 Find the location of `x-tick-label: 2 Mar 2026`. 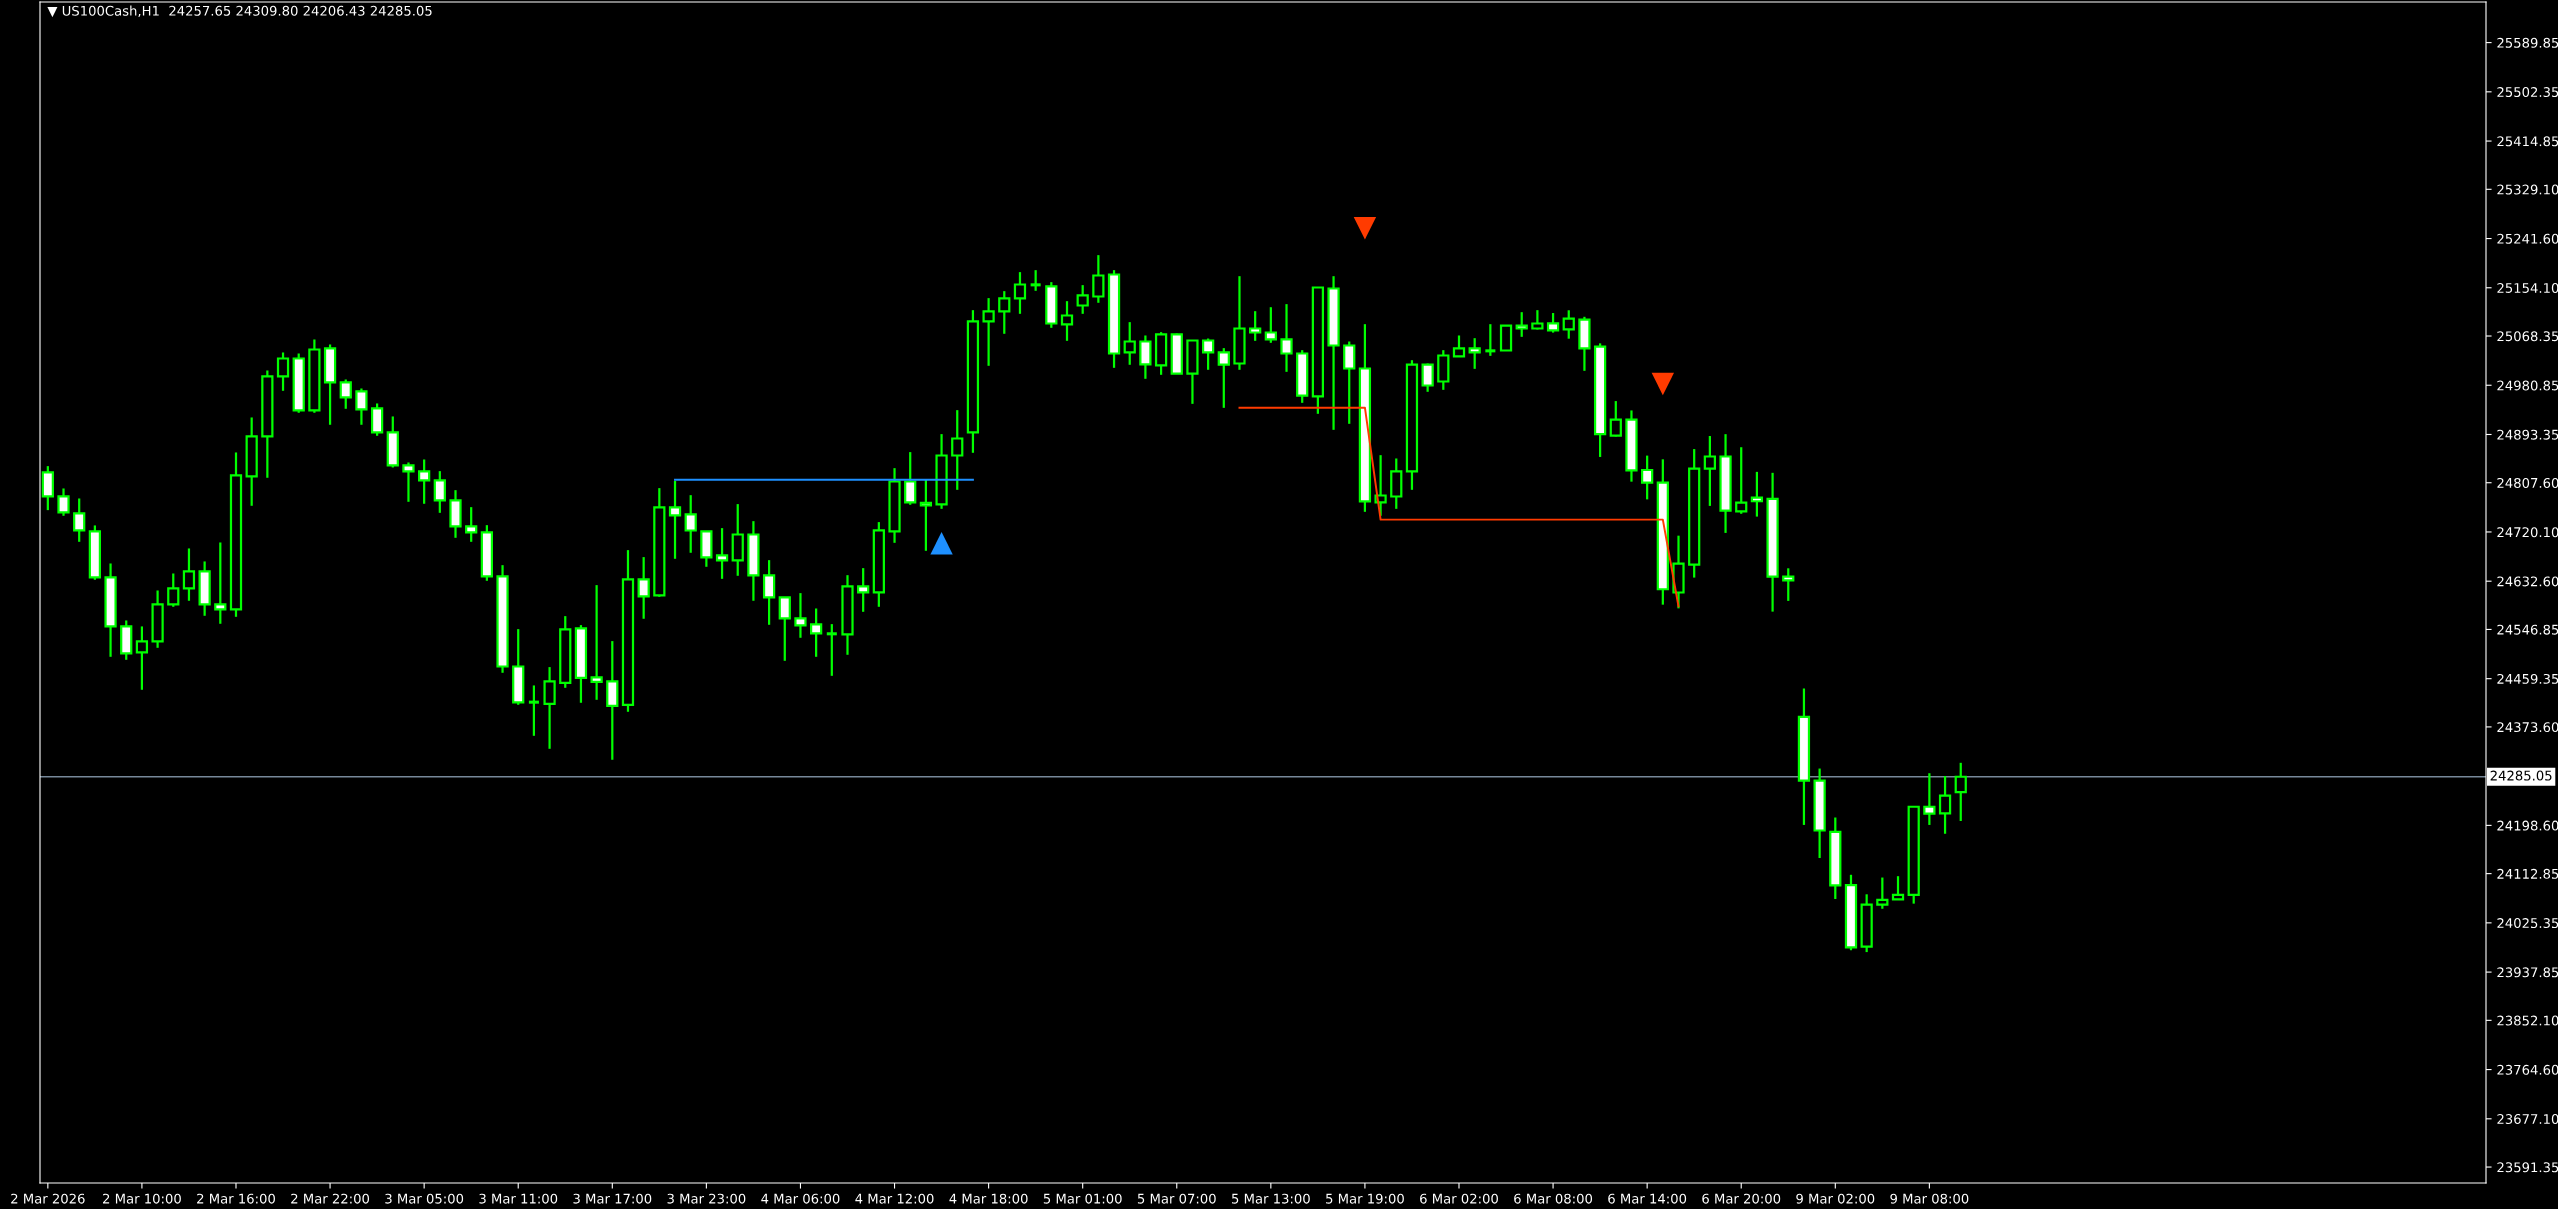

x-tick-label: 2 Mar 2026 is located at coordinates (48, 1198).